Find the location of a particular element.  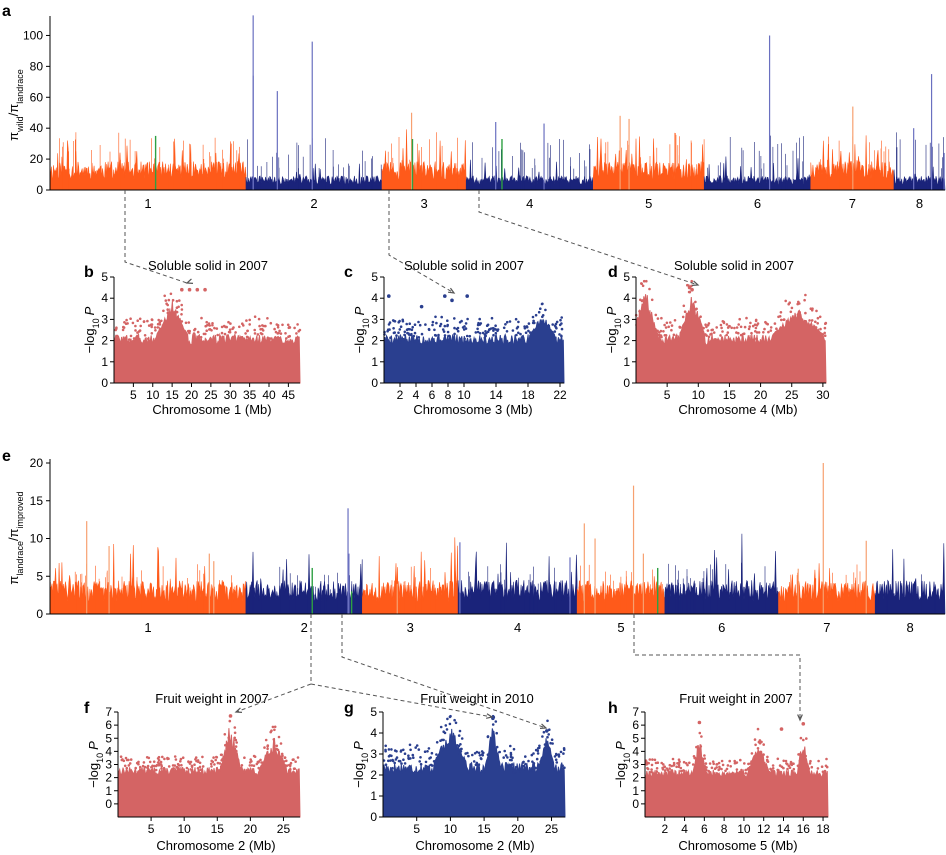

panel-a-chromosome-label: 5 is located at coordinates (648, 203).